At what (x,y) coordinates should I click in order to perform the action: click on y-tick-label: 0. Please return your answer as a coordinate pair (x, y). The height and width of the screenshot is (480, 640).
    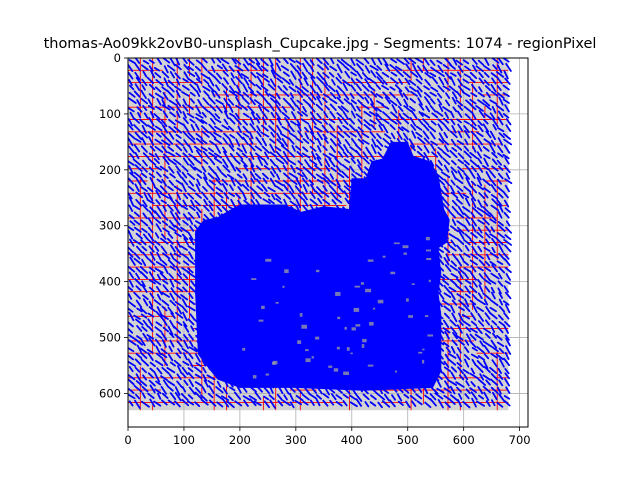
    Looking at the image, I should click on (117, 58).